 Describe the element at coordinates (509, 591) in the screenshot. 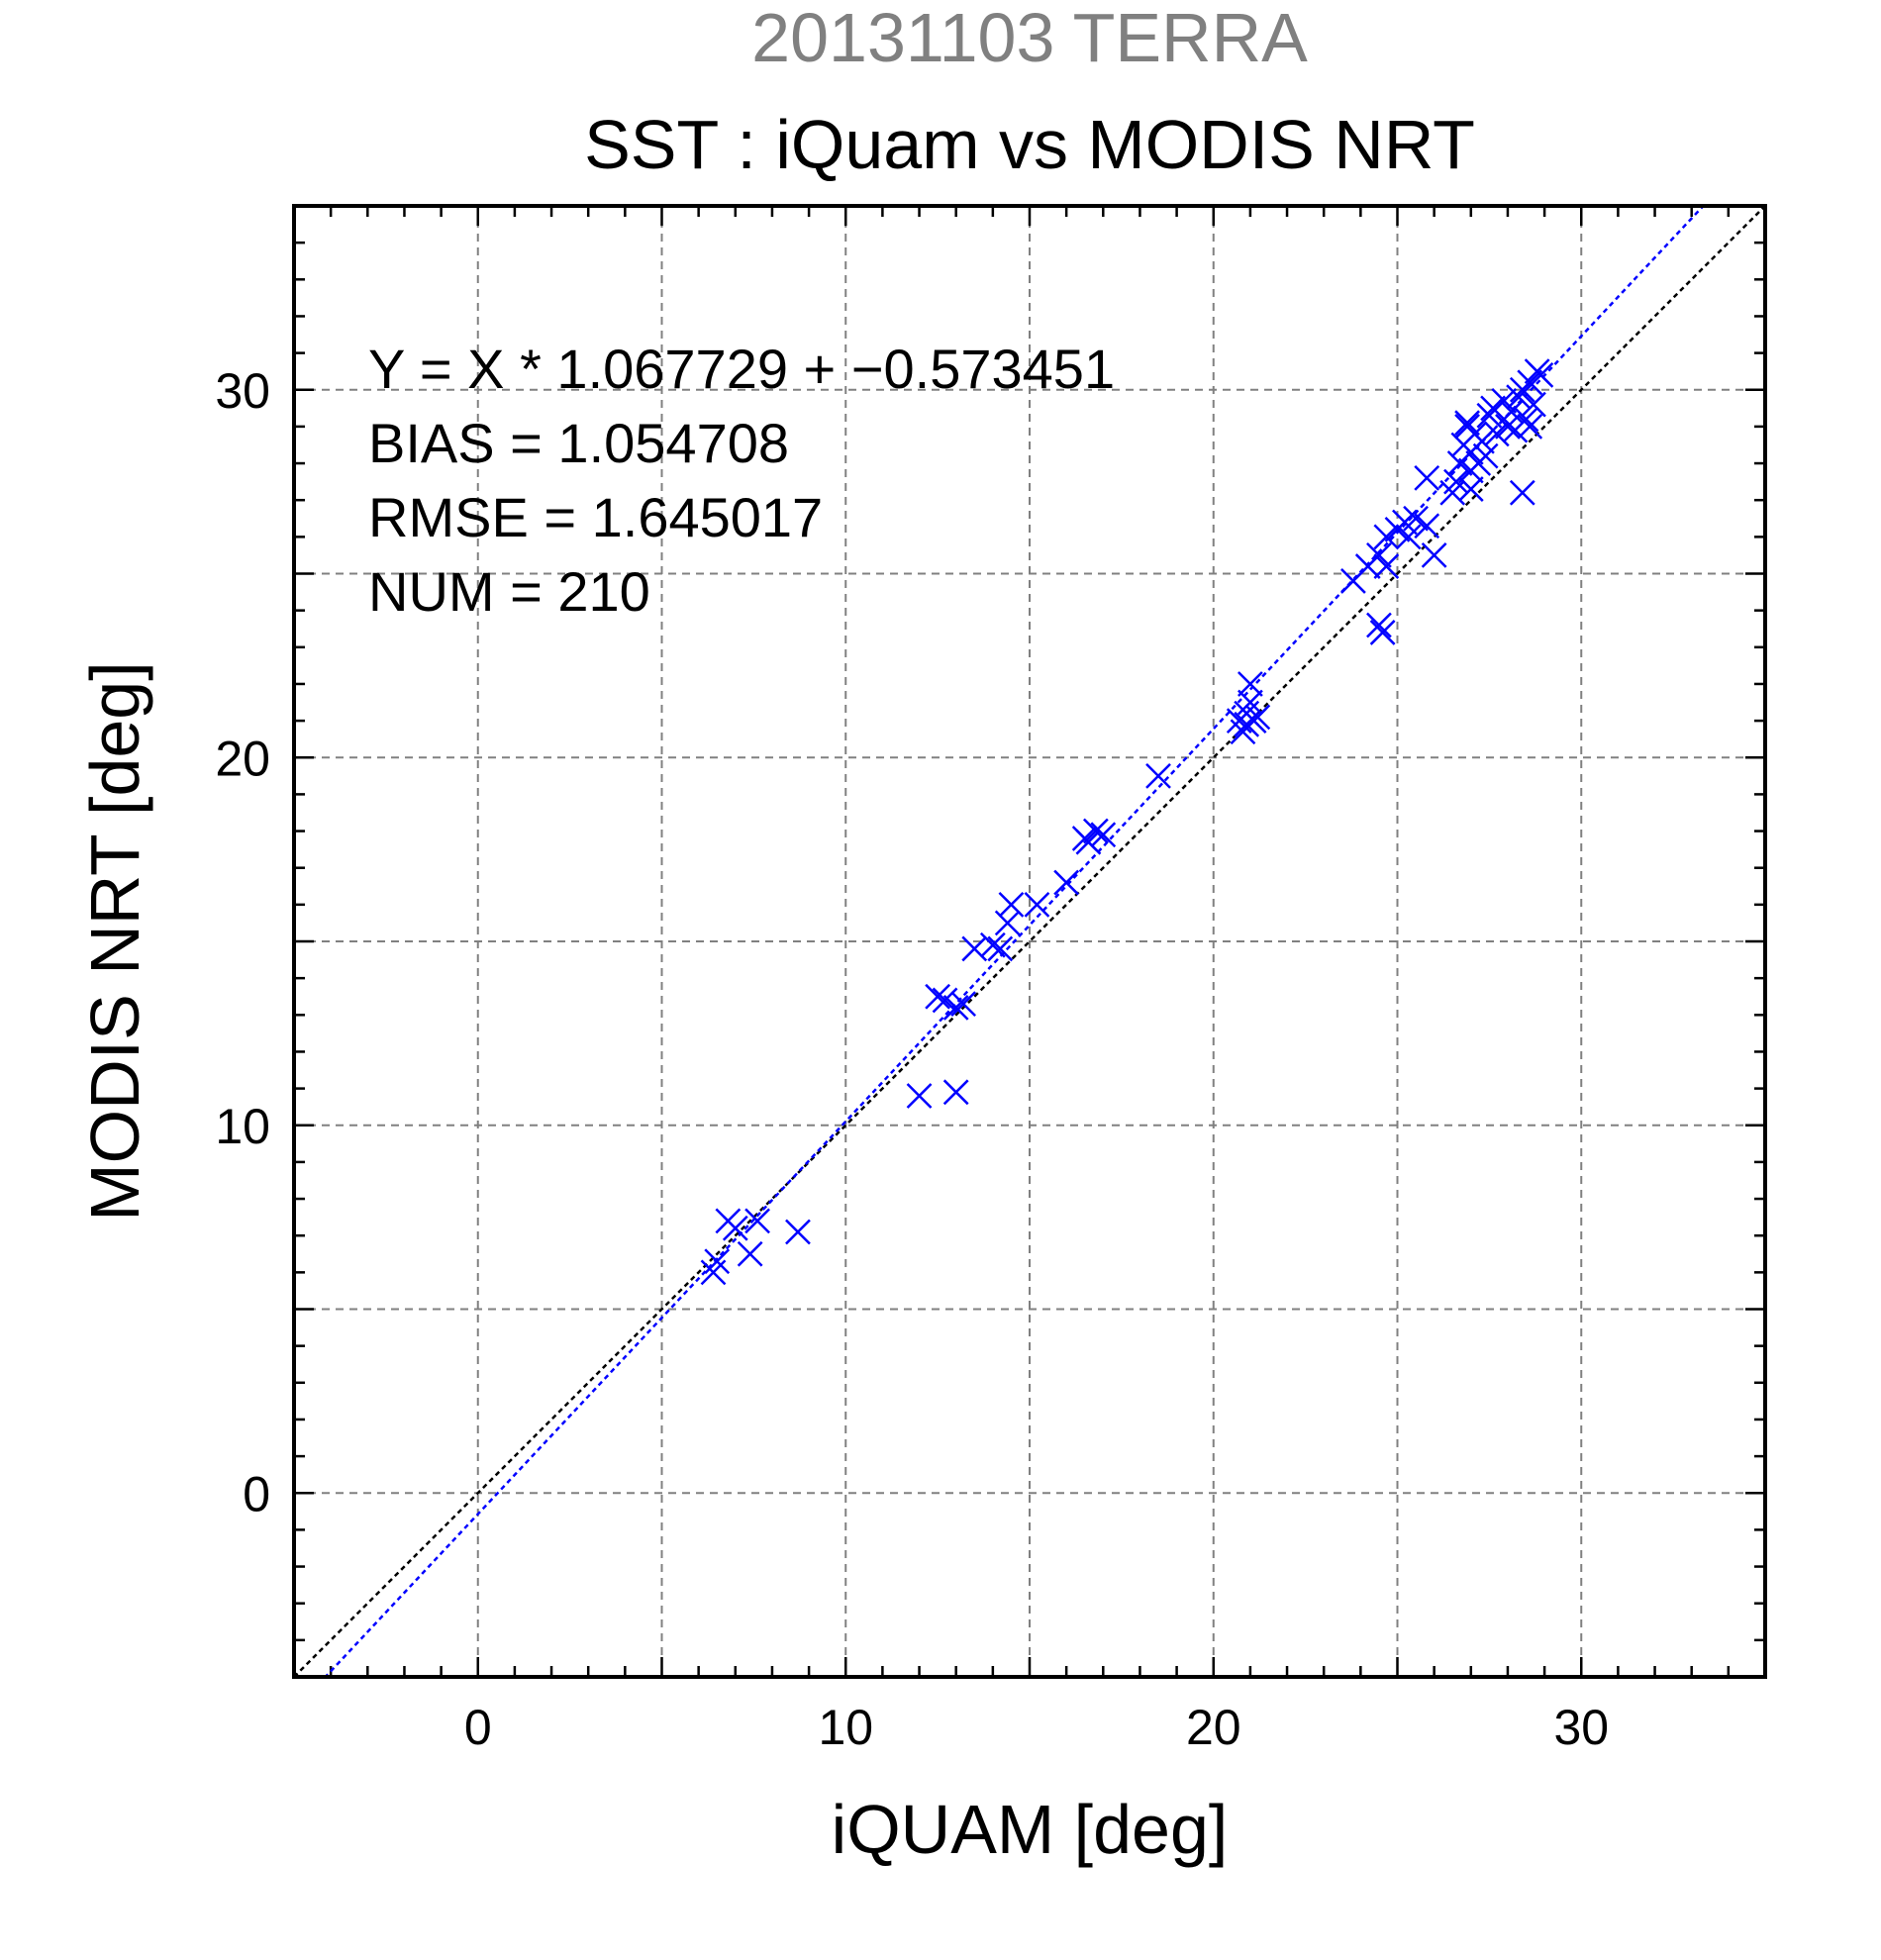

I see `num-value: NUM = 210` at that location.